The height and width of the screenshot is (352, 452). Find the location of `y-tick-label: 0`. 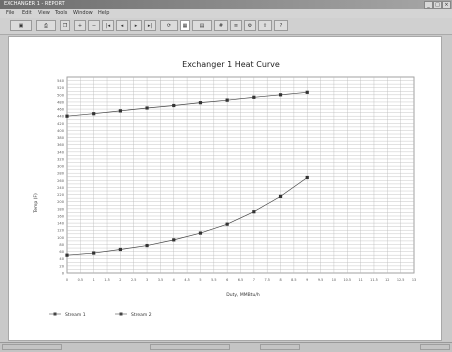

y-tick-label: 0 is located at coordinates (63, 274).